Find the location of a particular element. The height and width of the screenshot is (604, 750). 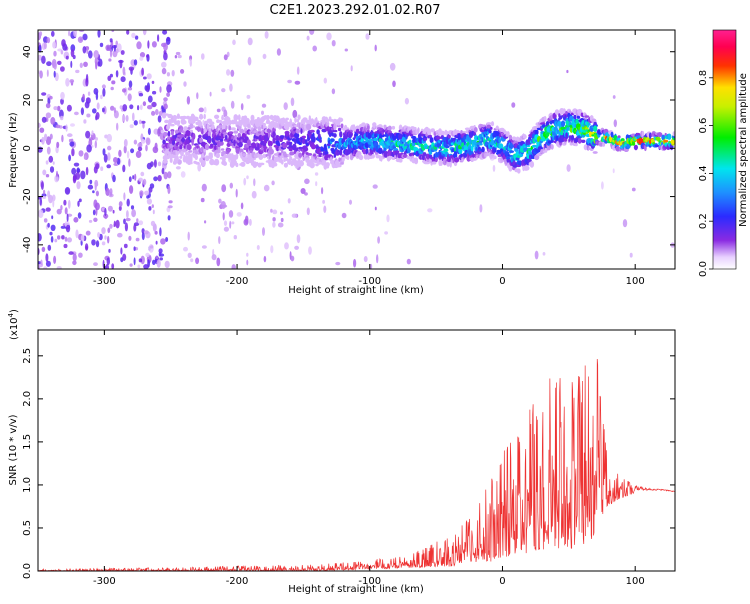

y-tick-label: 2.5 is located at coordinates (27, 356).